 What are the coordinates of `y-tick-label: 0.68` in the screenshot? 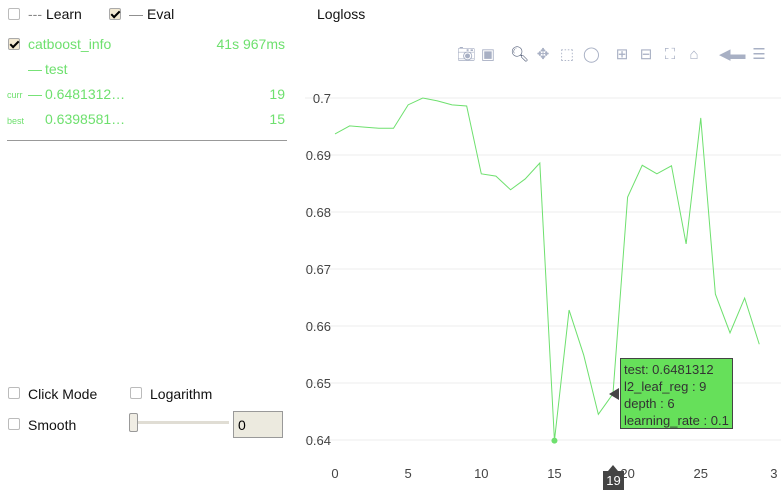 It's located at (318, 212).